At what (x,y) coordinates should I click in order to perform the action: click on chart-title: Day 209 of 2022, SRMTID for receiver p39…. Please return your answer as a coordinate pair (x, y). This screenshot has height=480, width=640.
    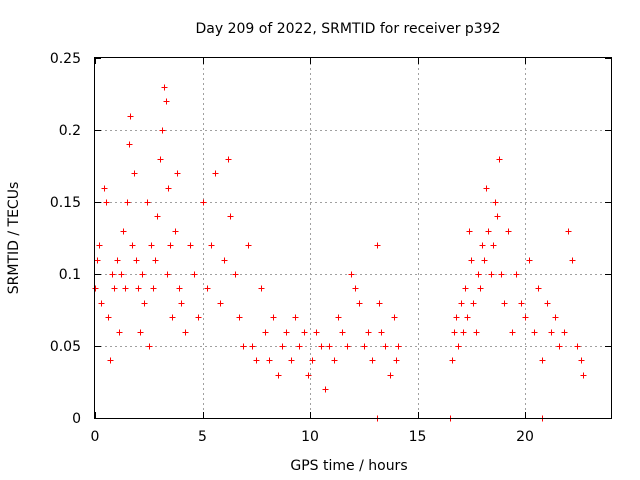
    Looking at the image, I should click on (347, 29).